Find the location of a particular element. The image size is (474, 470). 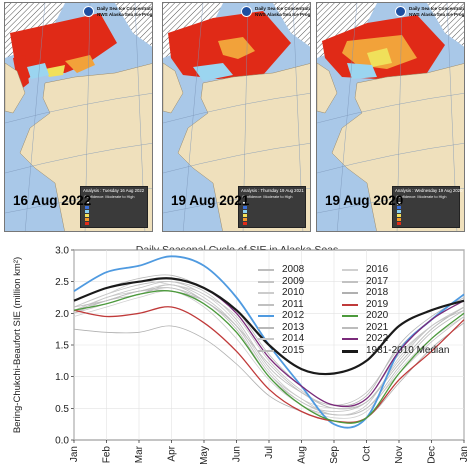

map-date-label: 19 Aug 2021 is located at coordinates (210, 200).